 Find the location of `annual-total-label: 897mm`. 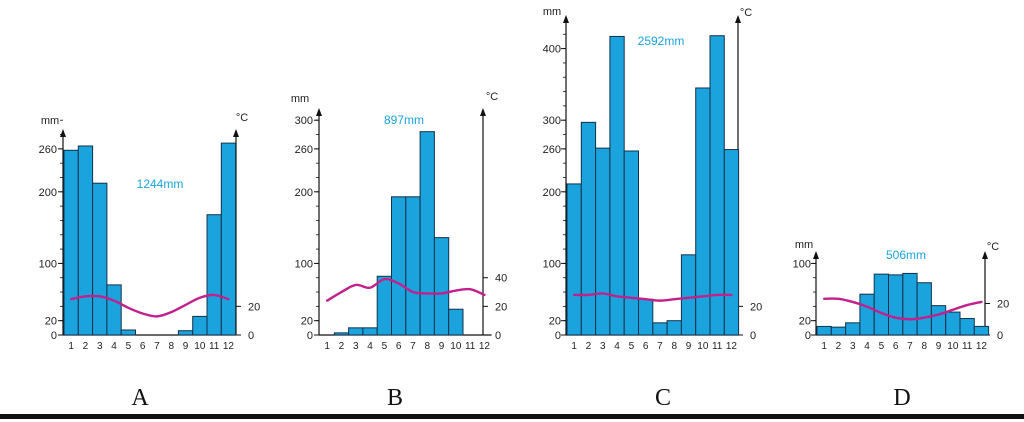

annual-total-label: 897mm is located at coordinates (404, 120).